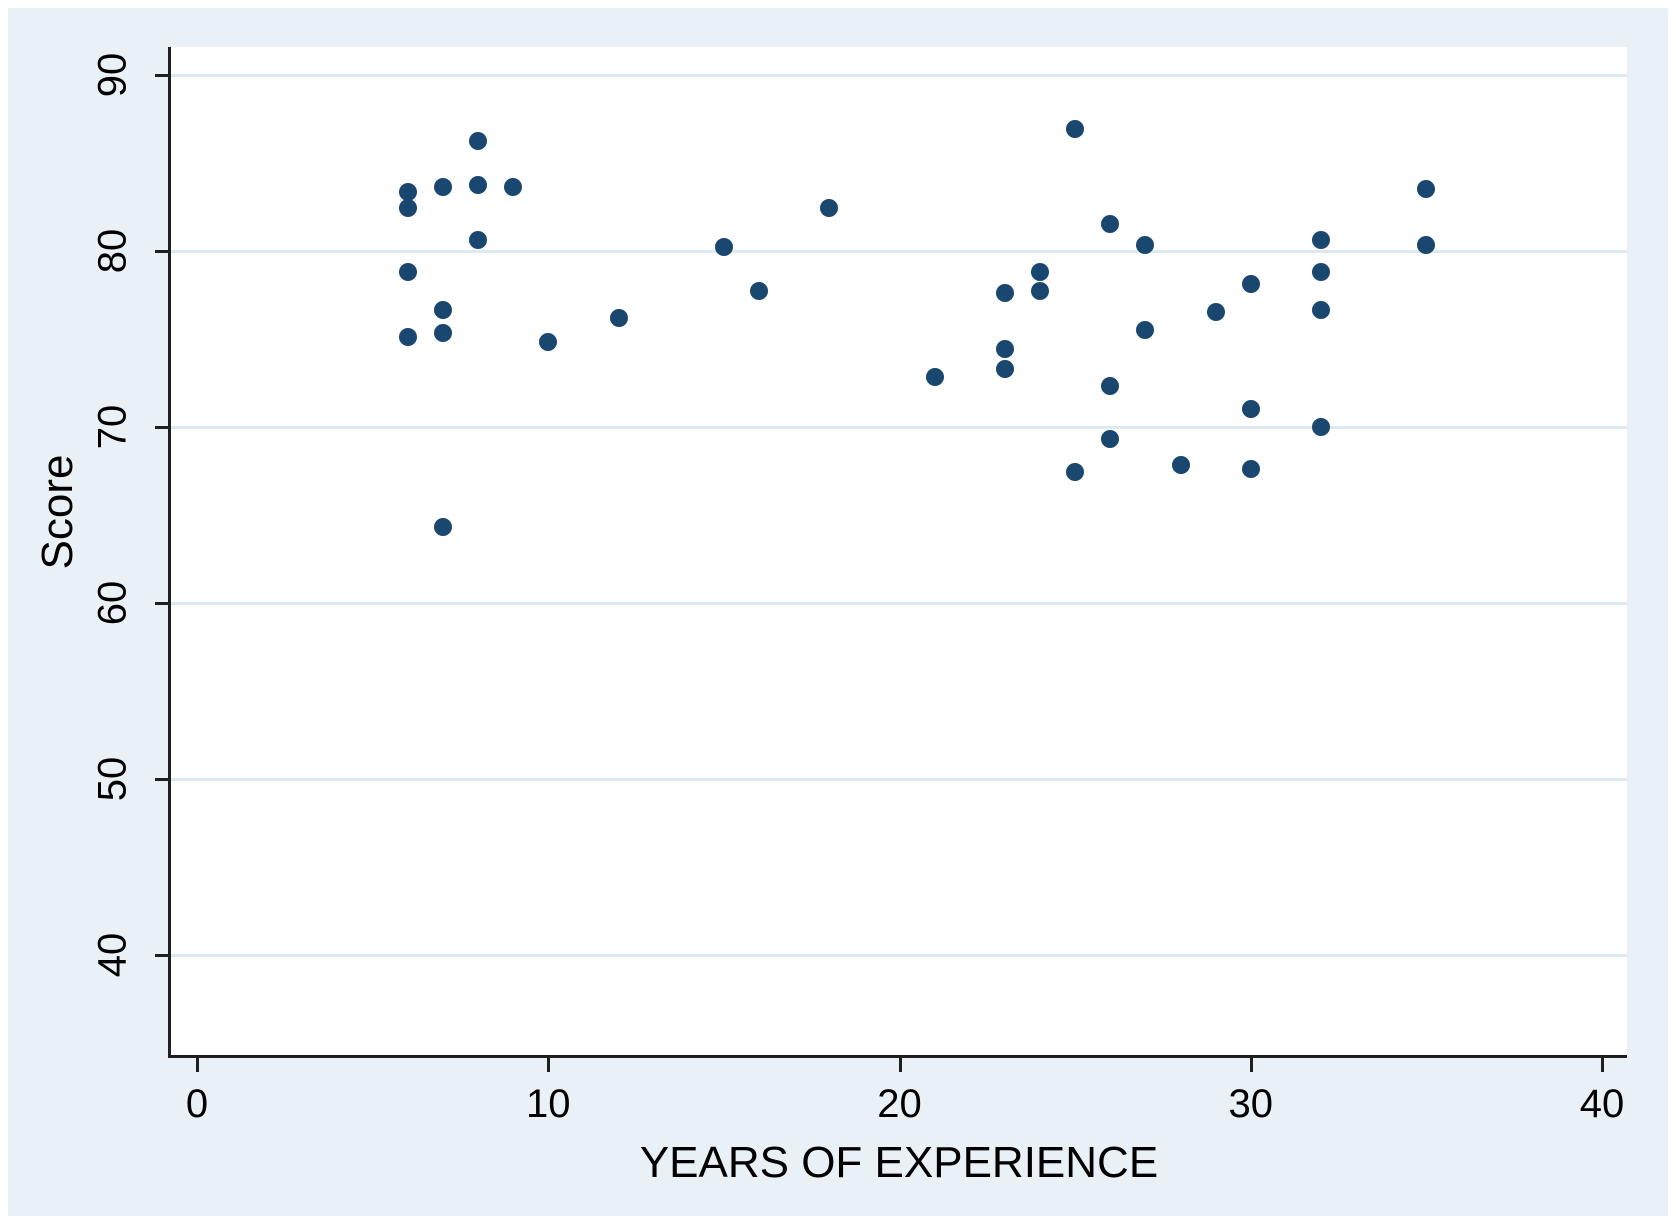  Describe the element at coordinates (1602, 1104) in the screenshot. I see `x-tick-label-40: 40` at that location.